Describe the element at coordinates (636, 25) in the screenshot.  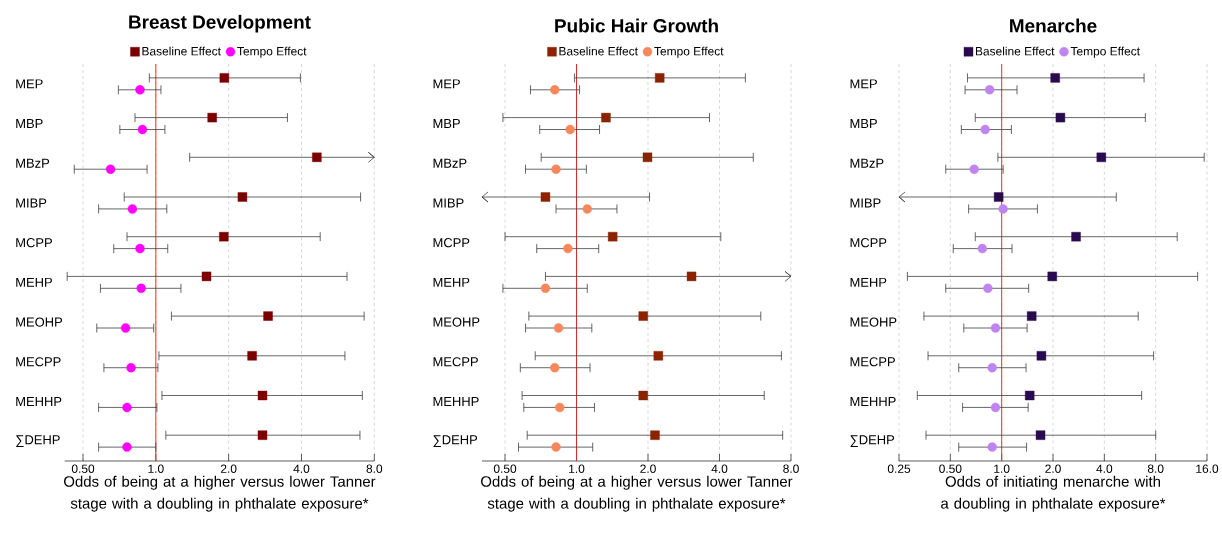
I see `chart-title: Pubic Hair Growth` at that location.